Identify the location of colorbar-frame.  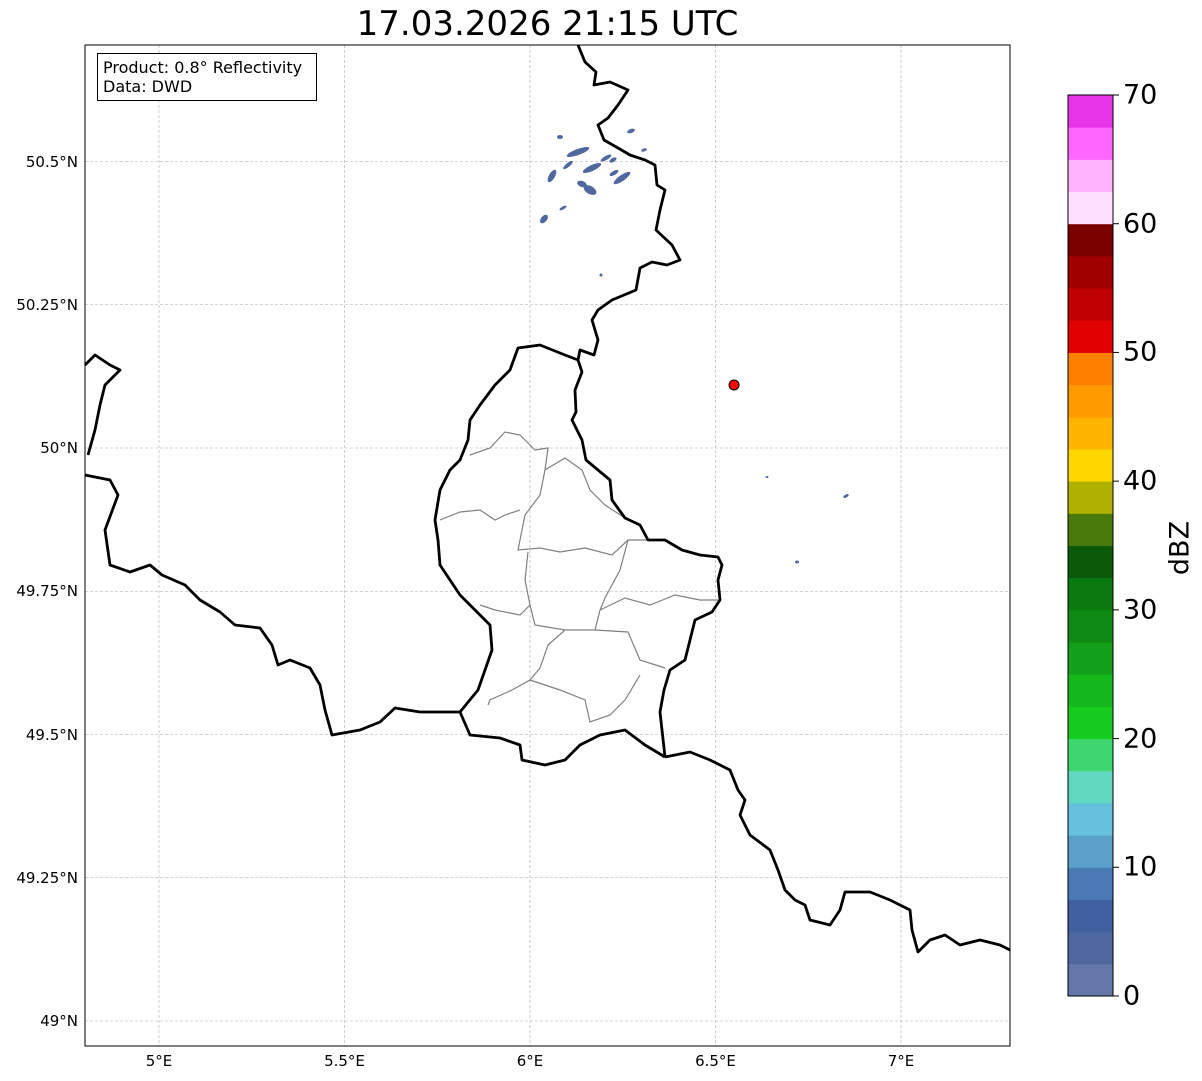
(1090, 545).